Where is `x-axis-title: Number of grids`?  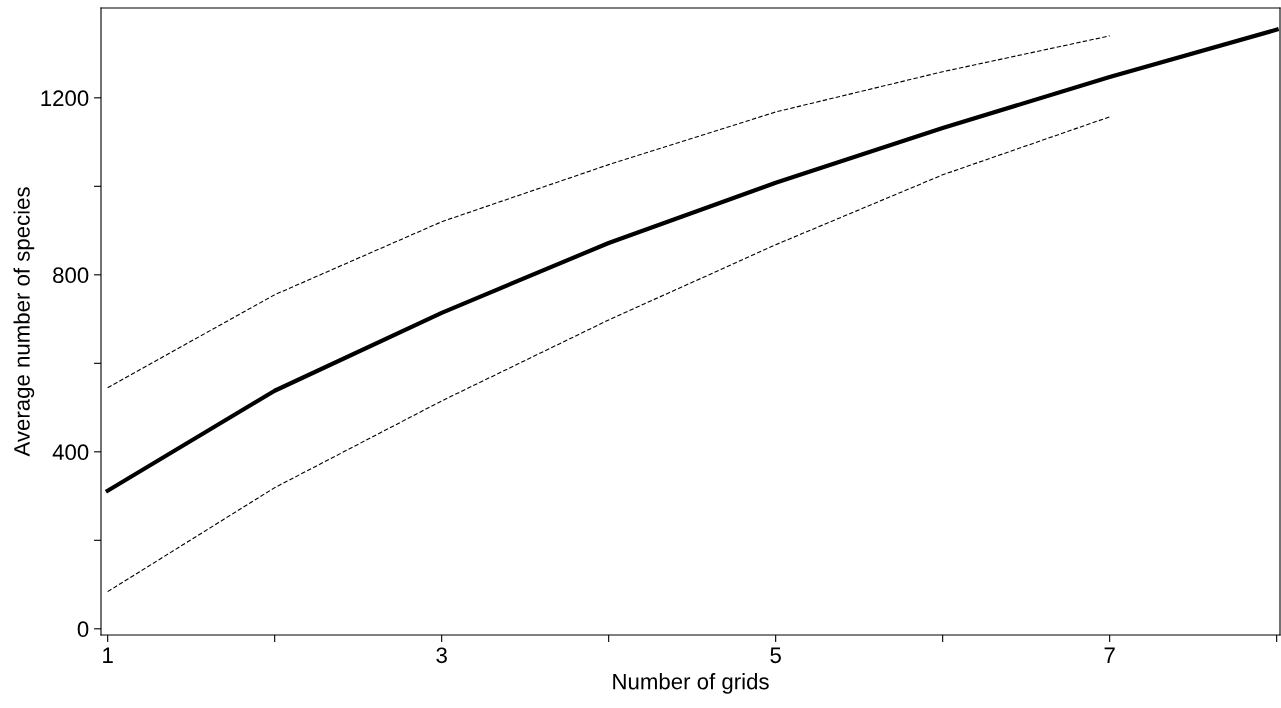 x-axis-title: Number of grids is located at coordinates (691, 683).